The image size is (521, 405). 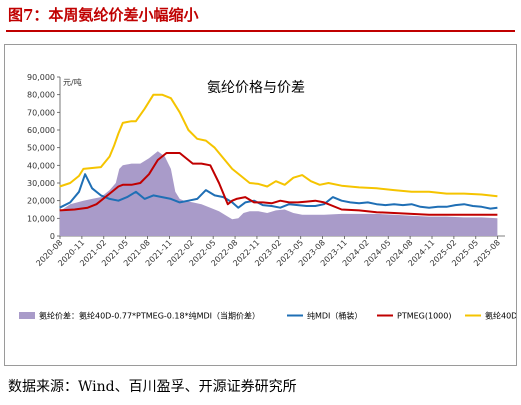 What do you see at coordinates (41, 130) in the screenshot?
I see `y-tick-label: 60,000` at bounding box center [41, 130].